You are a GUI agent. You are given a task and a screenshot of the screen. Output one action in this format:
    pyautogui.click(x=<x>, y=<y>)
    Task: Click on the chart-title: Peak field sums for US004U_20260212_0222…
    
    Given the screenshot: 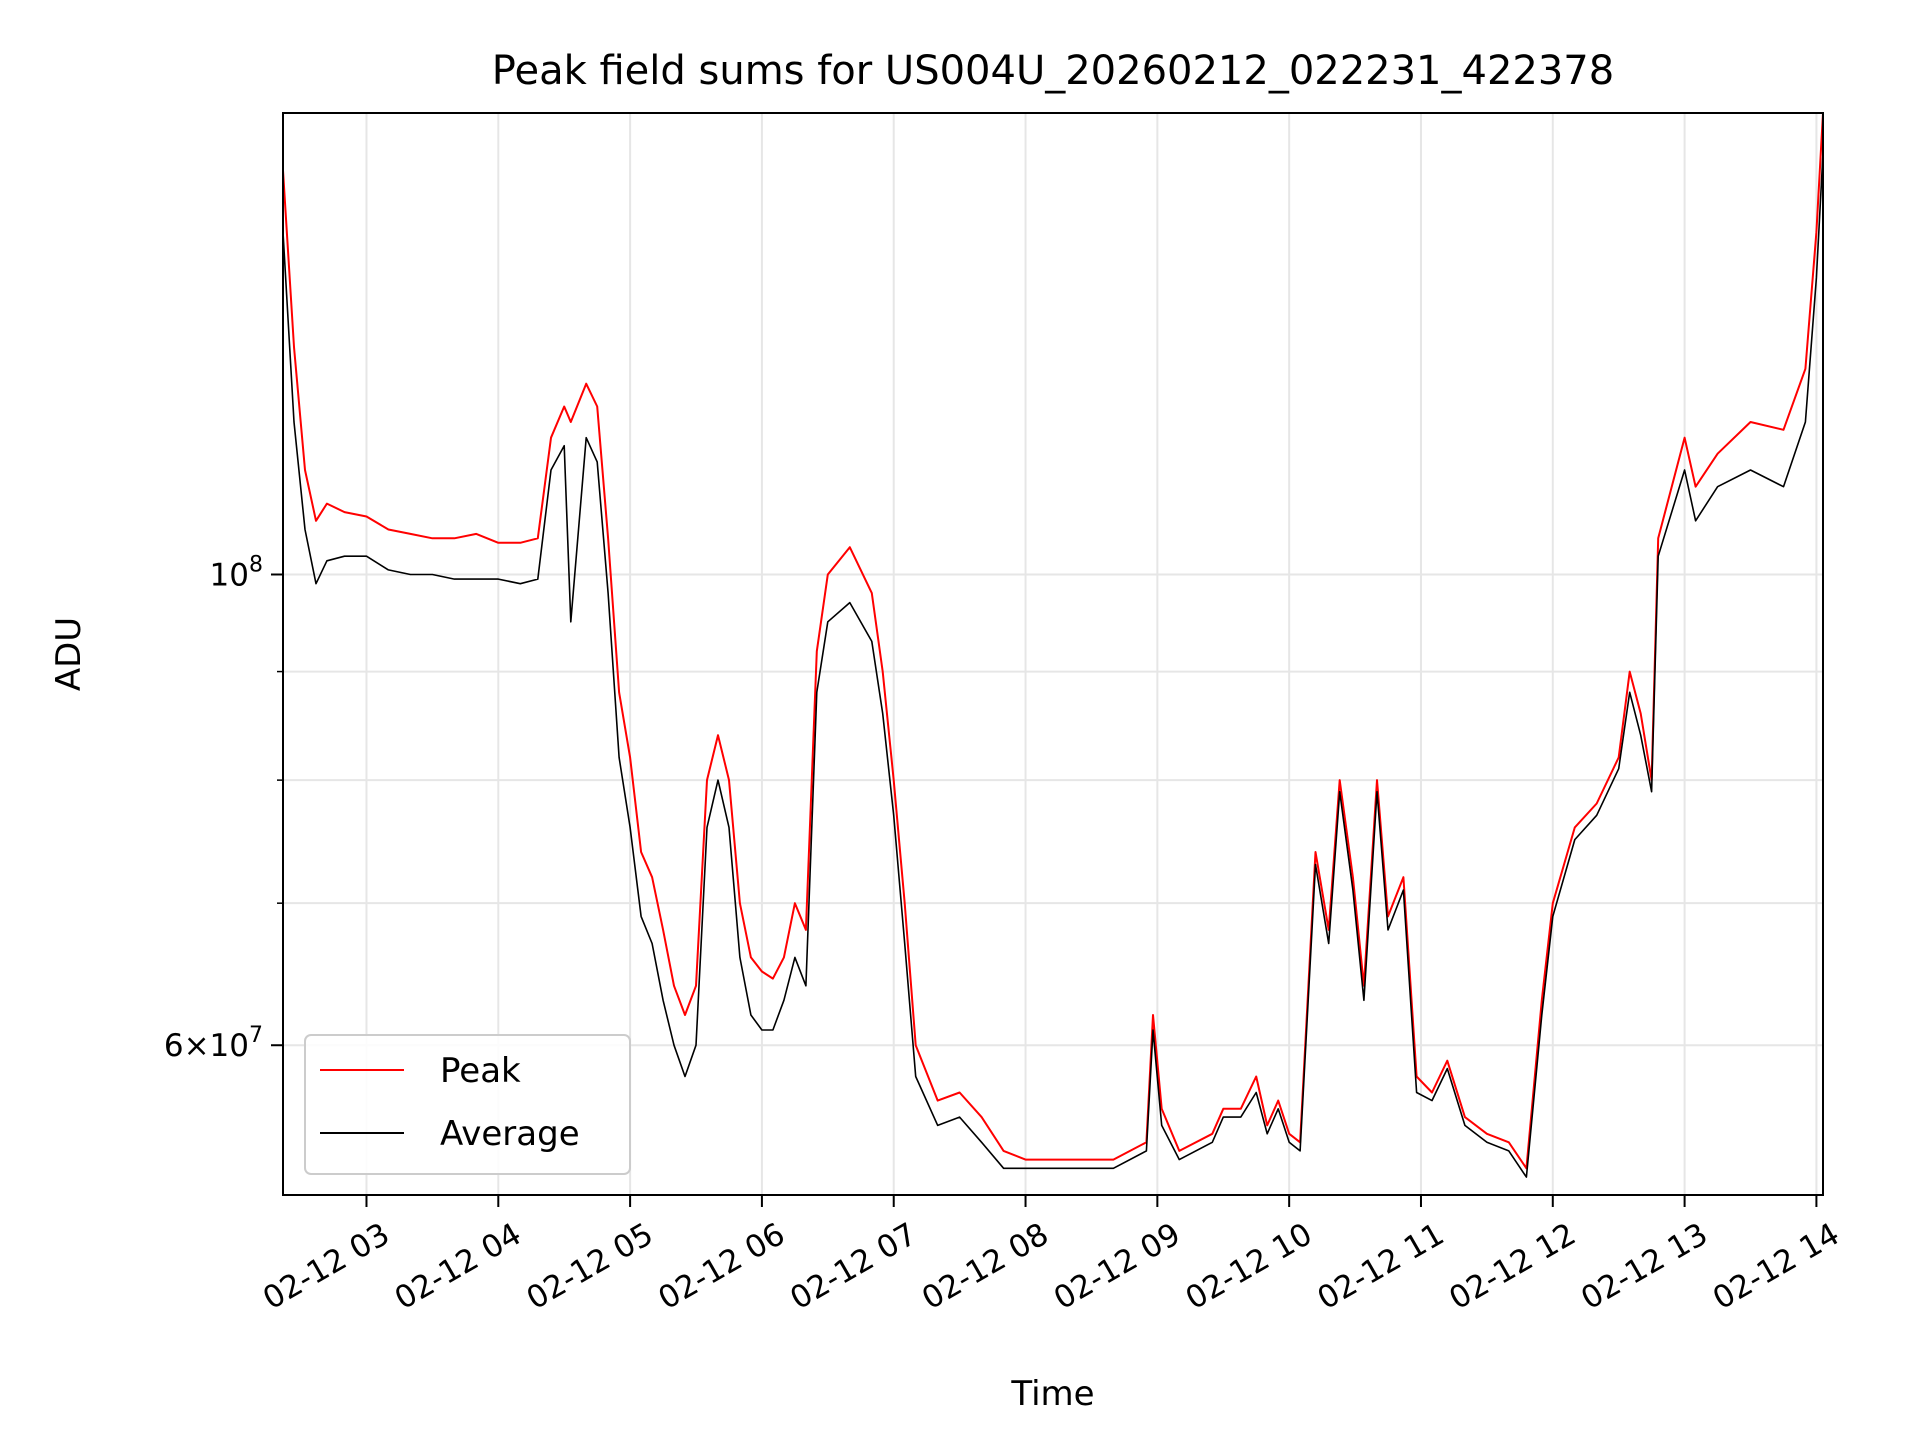 What is the action you would take?
    pyautogui.click(x=1053, y=71)
    